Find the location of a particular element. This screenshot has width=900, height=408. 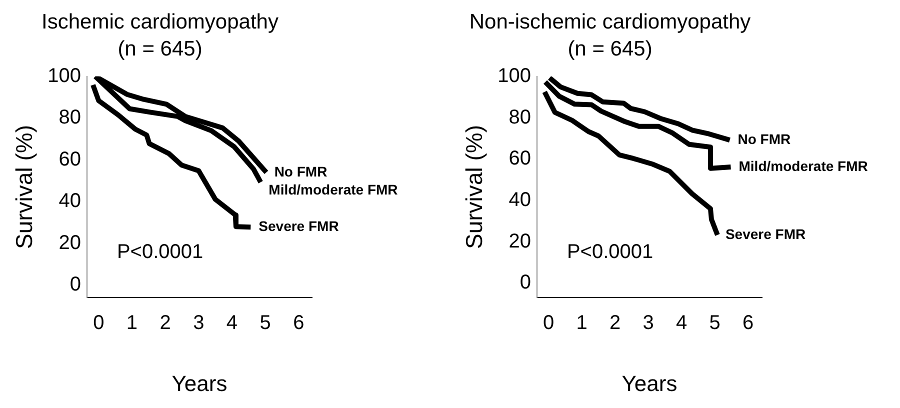

chart-title: Ischemic cardiomyopathy is located at coordinates (160, 22).